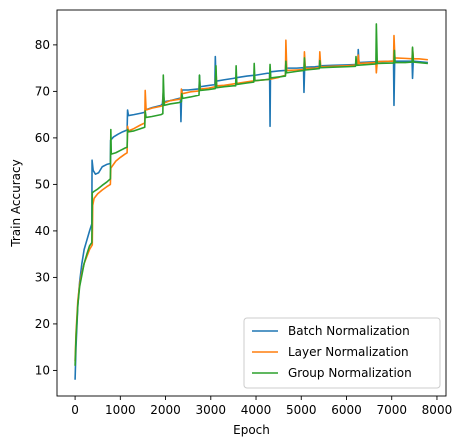 This screenshot has height=448, width=462. What do you see at coordinates (251, 430) in the screenshot?
I see `x-axis-label: Epoch` at bounding box center [251, 430].